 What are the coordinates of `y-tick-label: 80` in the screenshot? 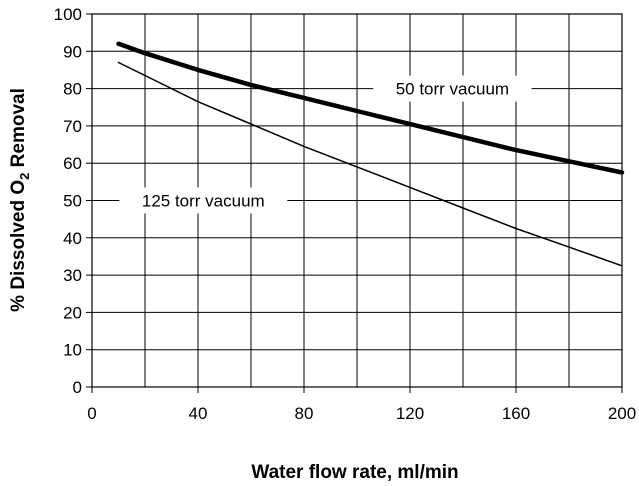 It's located at (72, 89).